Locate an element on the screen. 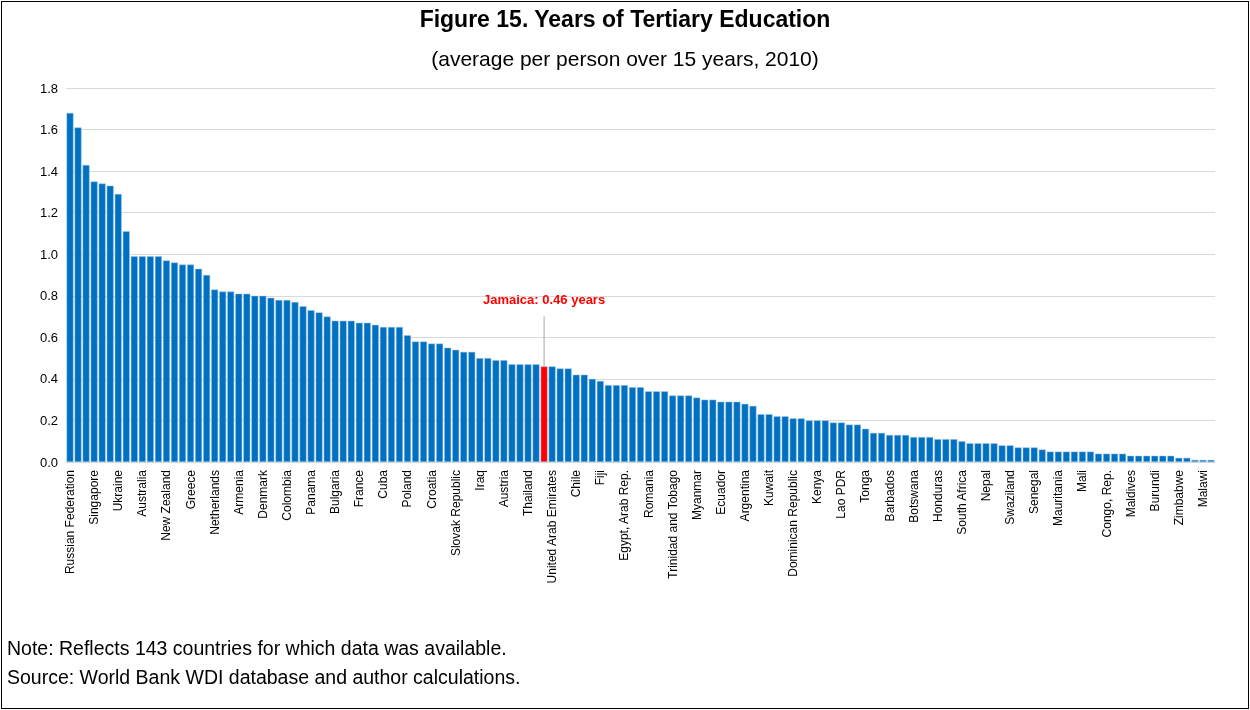 The height and width of the screenshot is (710, 1250). chart-subtitle: (average per person over 15 years, 2010) is located at coordinates (625, 59).